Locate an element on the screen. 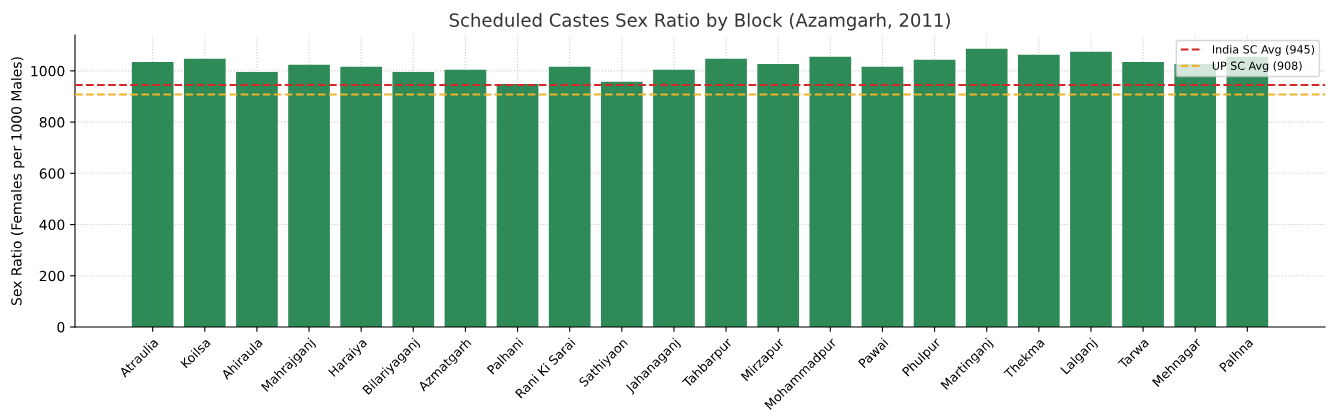 Image resolution: width=1330 pixels, height=416 pixels. y-tick-label: 200 is located at coordinates (52, 276).